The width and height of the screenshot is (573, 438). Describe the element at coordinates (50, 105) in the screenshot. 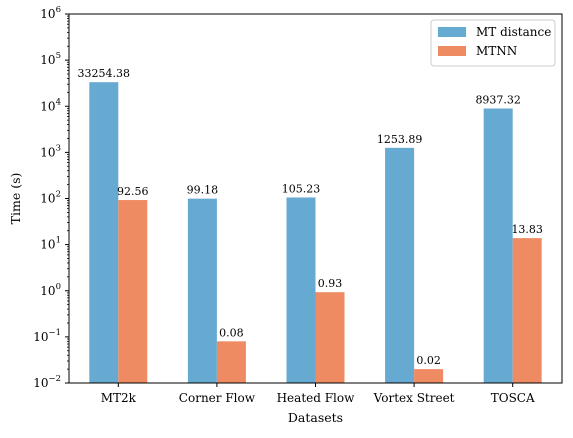

I see `y-tick-label: 10⁴` at that location.